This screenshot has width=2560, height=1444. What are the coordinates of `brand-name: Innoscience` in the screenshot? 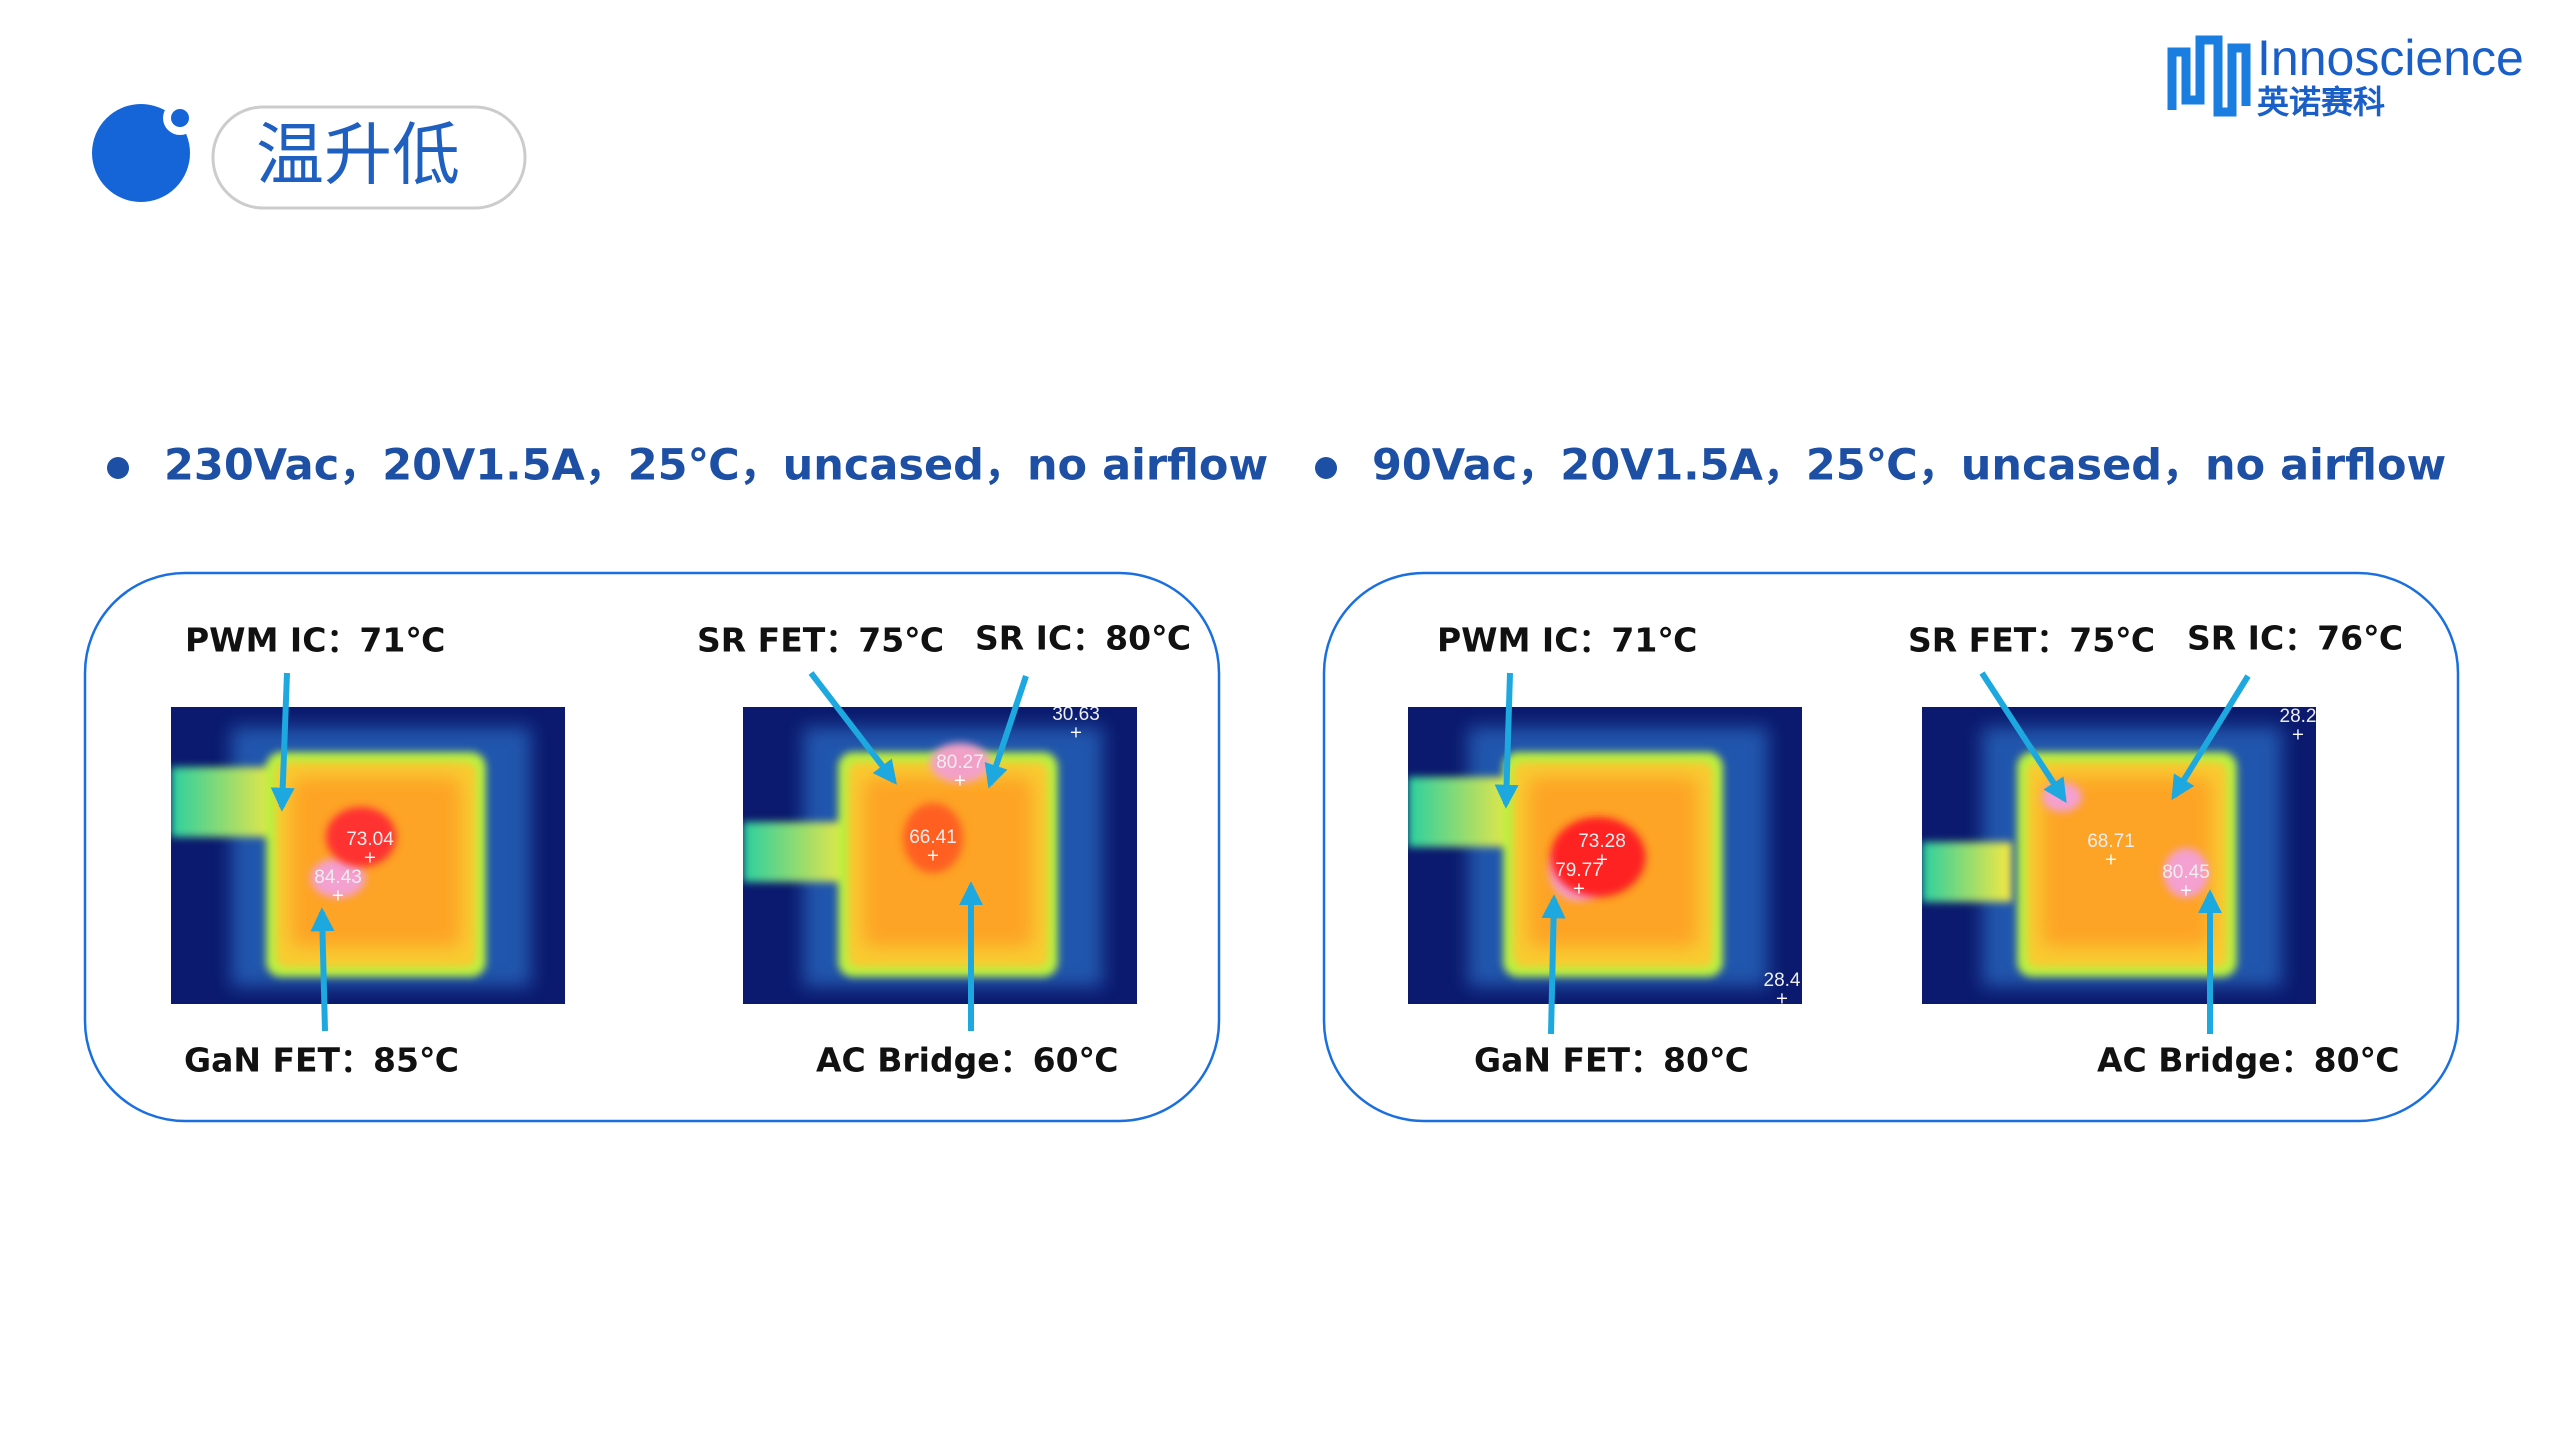 It's located at (2390, 58).